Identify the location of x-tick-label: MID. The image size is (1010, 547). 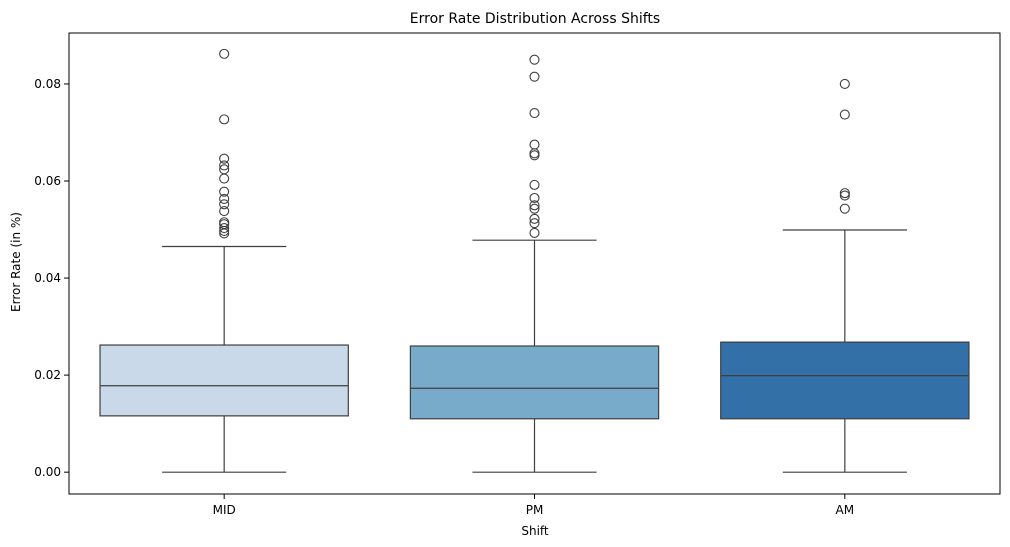
(224, 510).